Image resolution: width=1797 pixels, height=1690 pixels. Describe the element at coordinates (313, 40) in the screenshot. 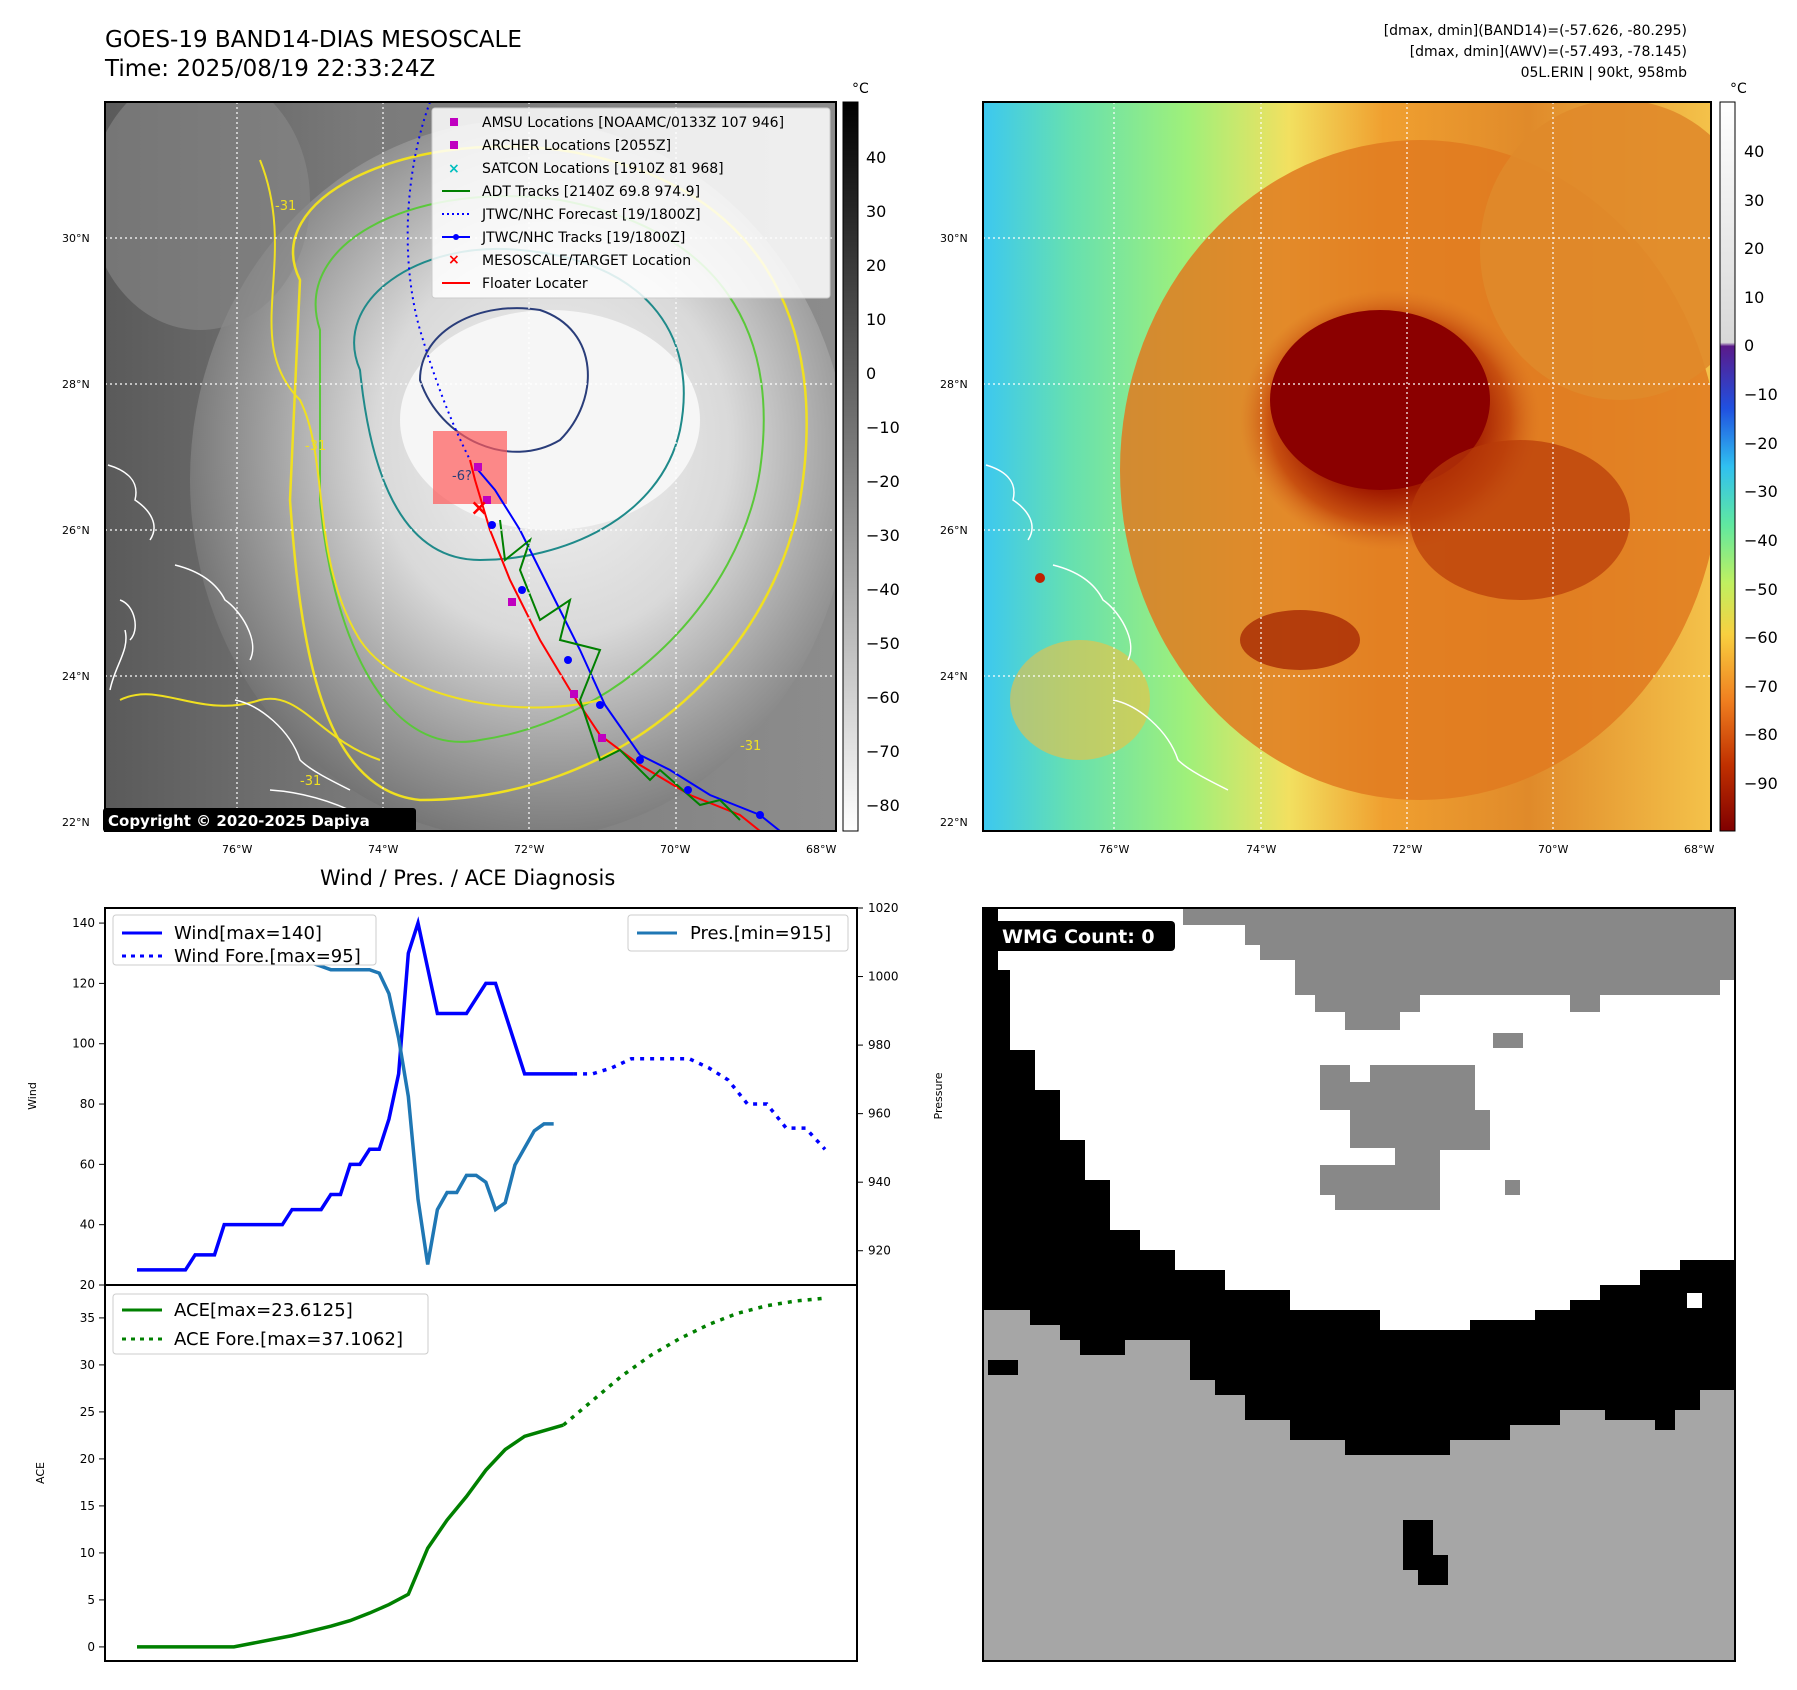

I see `figure-title: GOES-19 BAND14-DIAS MESOSCALE` at that location.